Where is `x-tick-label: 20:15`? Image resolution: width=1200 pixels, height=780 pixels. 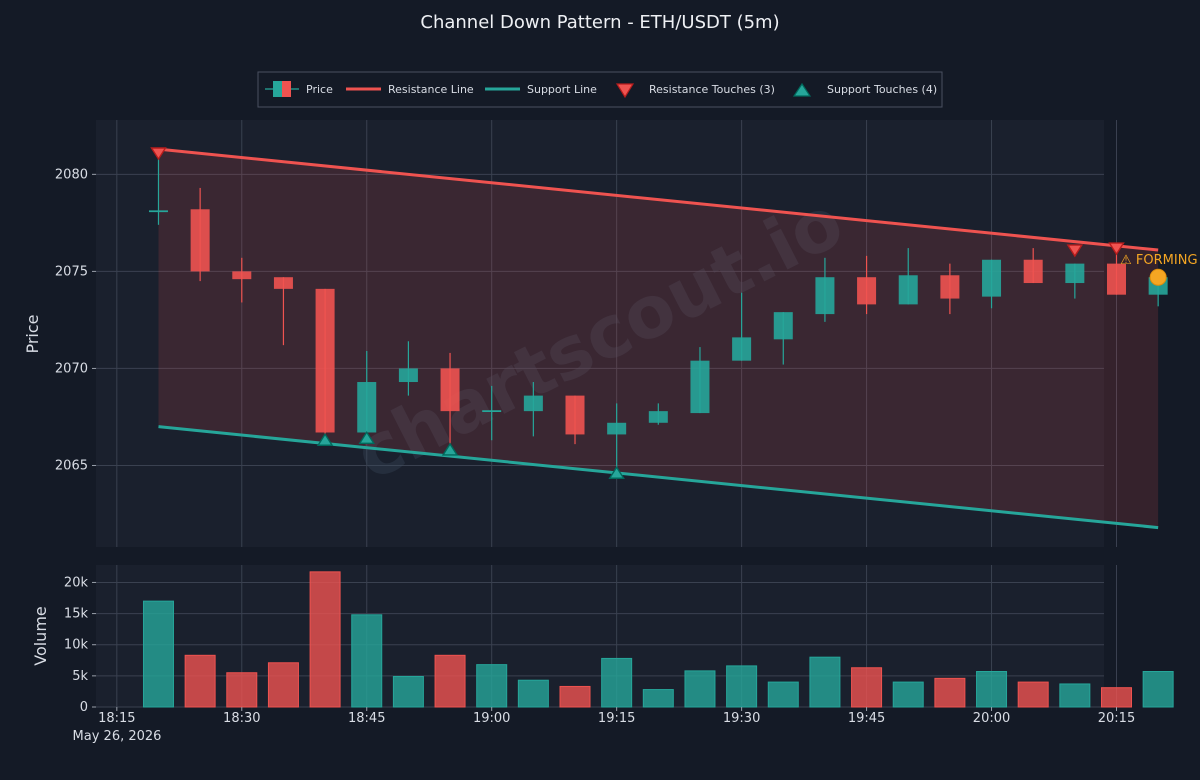 x-tick-label: 20:15 is located at coordinates (1116, 718).